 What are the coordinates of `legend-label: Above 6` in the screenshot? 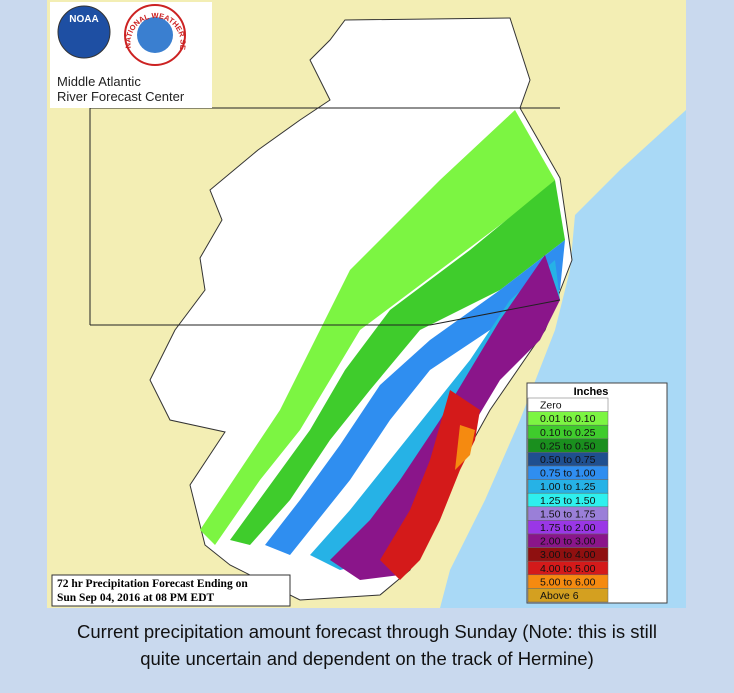 It's located at (559, 596).